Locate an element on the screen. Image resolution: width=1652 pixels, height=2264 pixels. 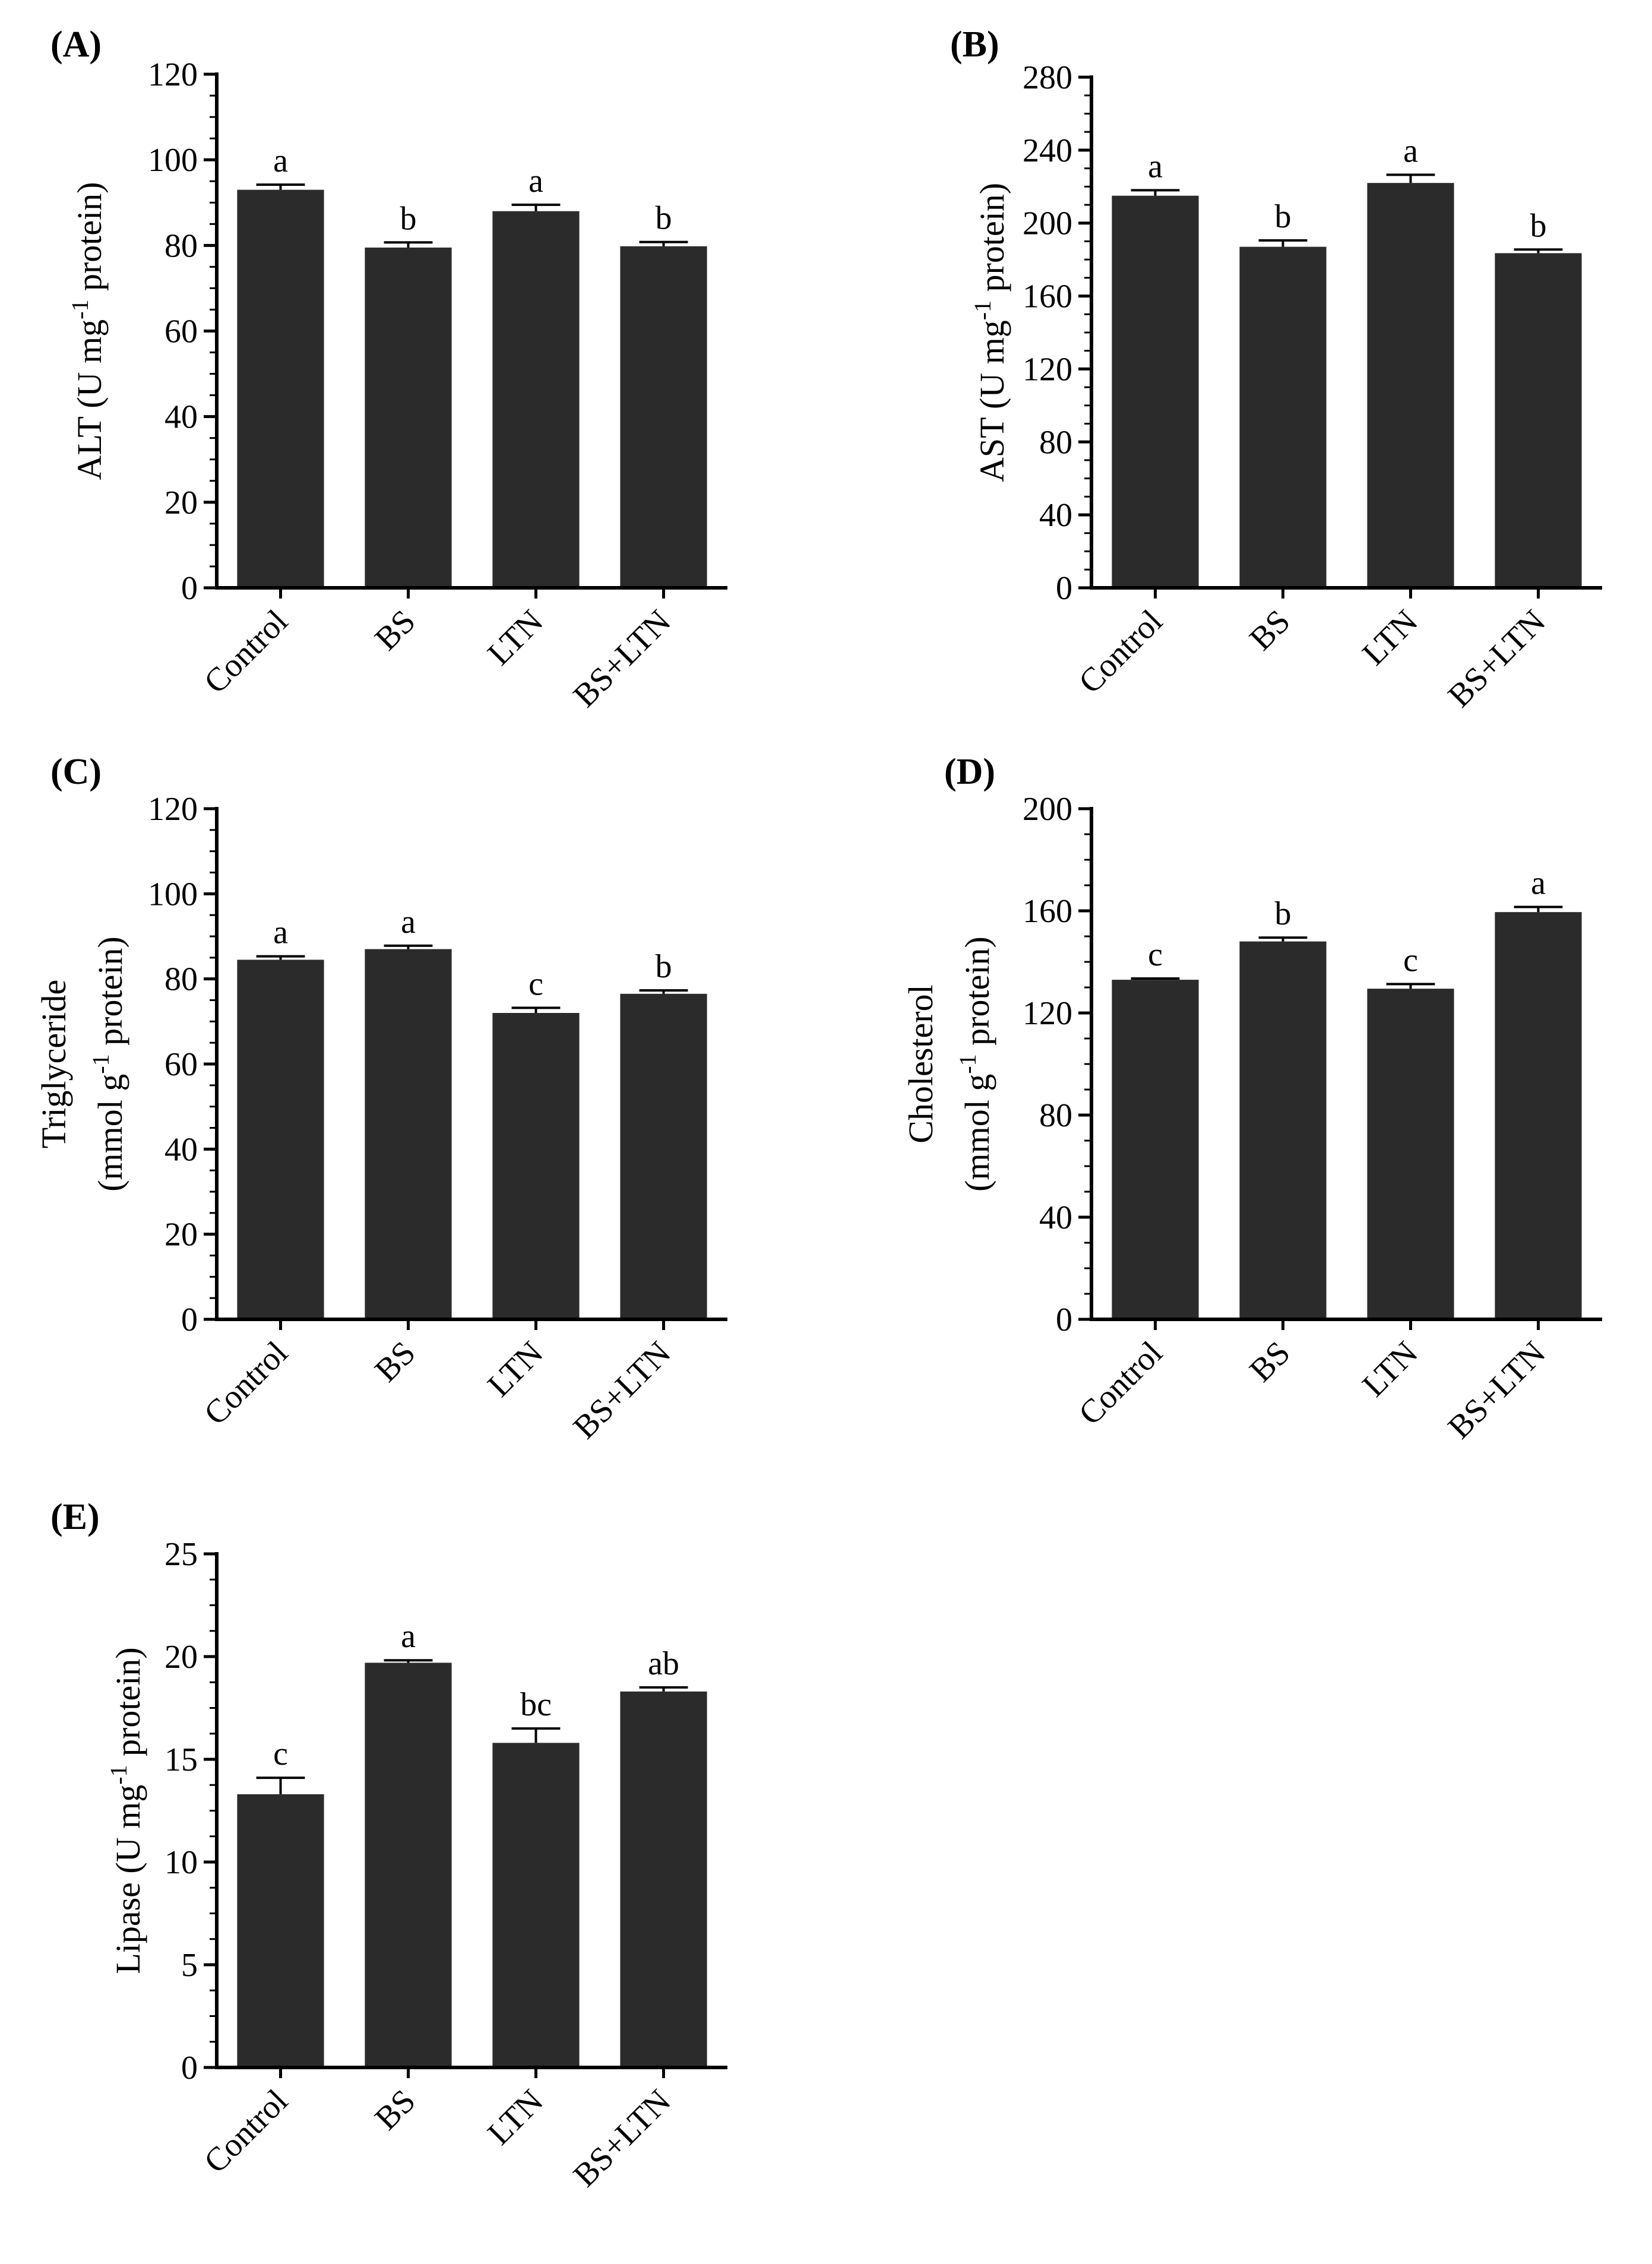
y-axis-label: (mmol g-1 protein) is located at coordinates (975, 1064).